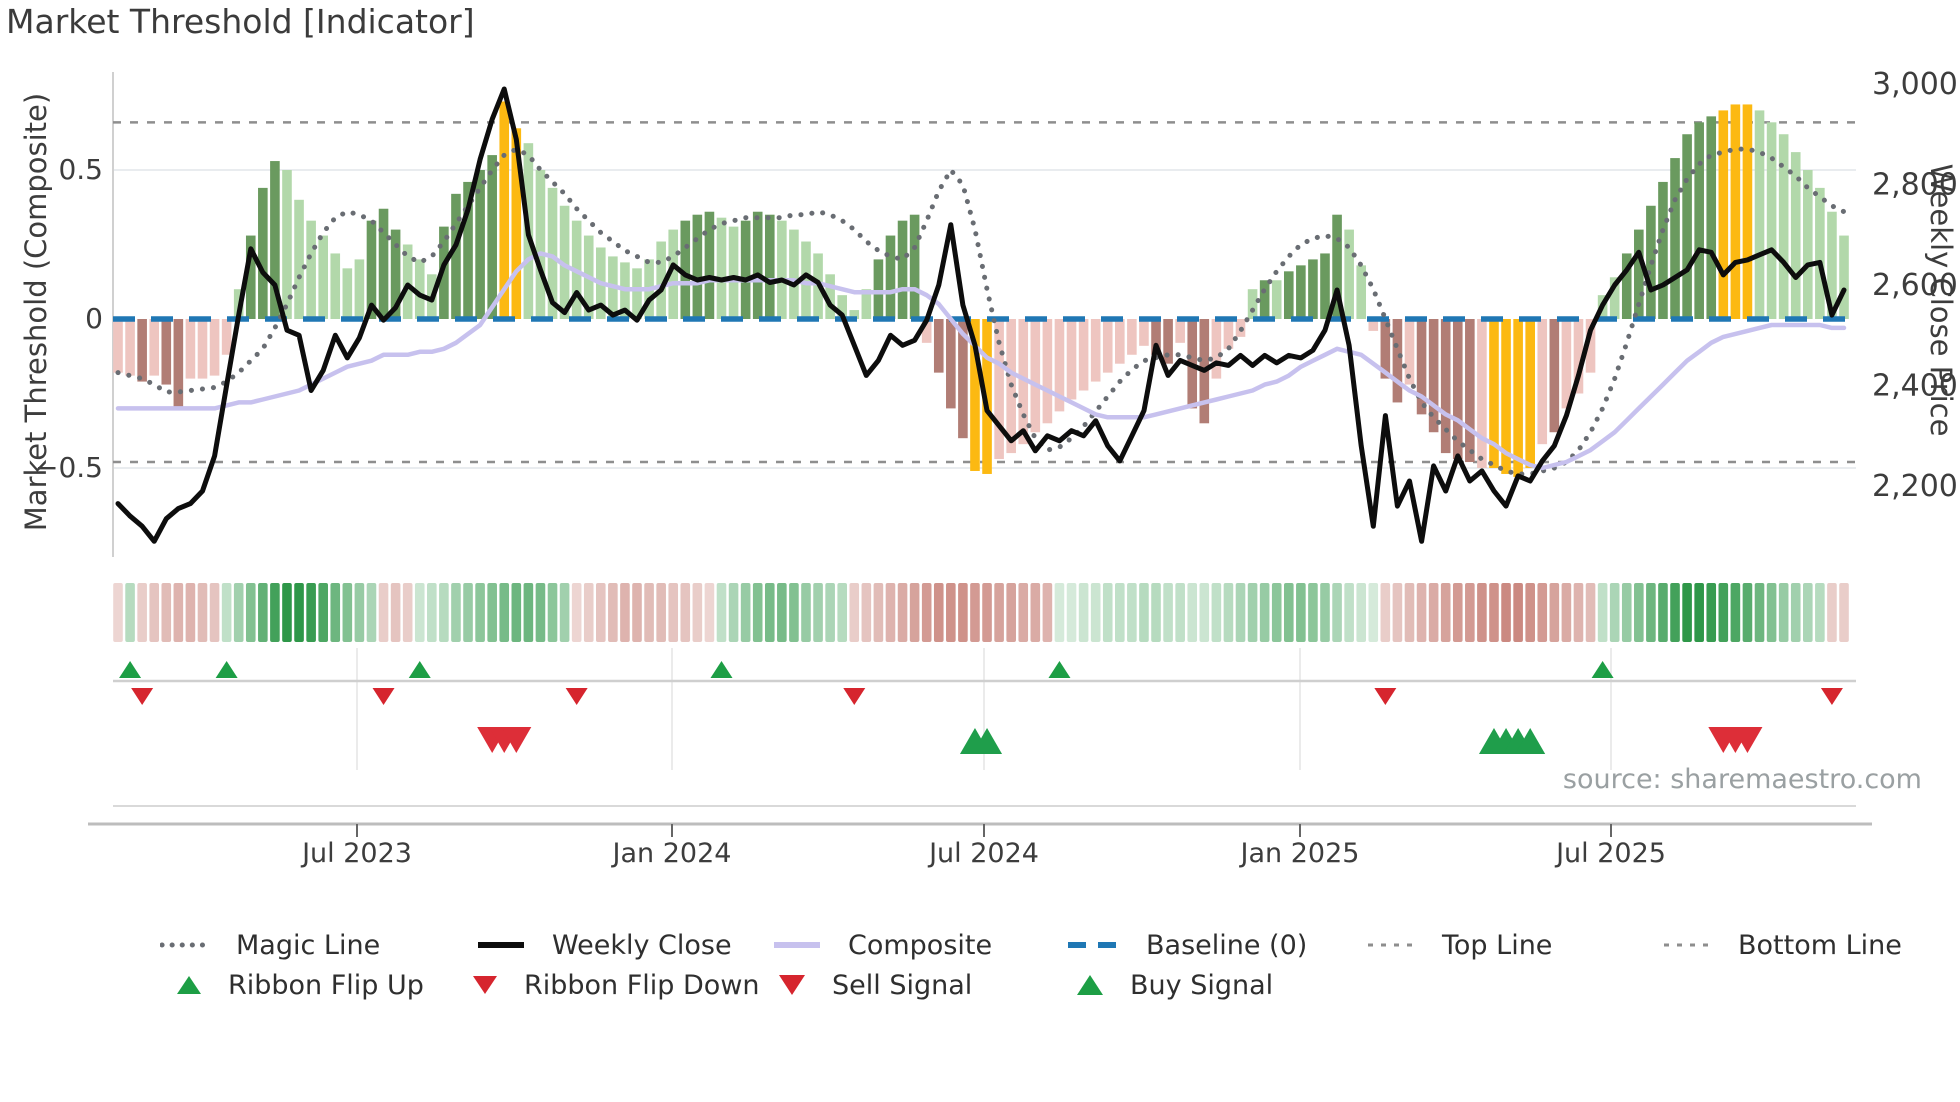  Describe the element at coordinates (94, 318) in the screenshot. I see `y-axis-tick: 0` at that location.